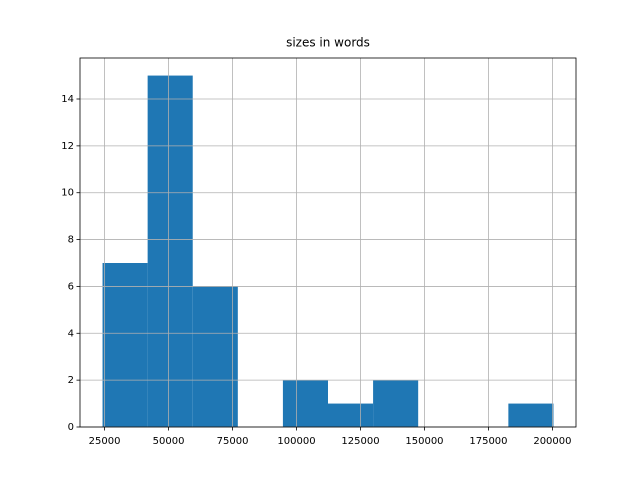 The width and height of the screenshot is (640, 480). I want to click on chart-title: sizes in words, so click(328, 43).